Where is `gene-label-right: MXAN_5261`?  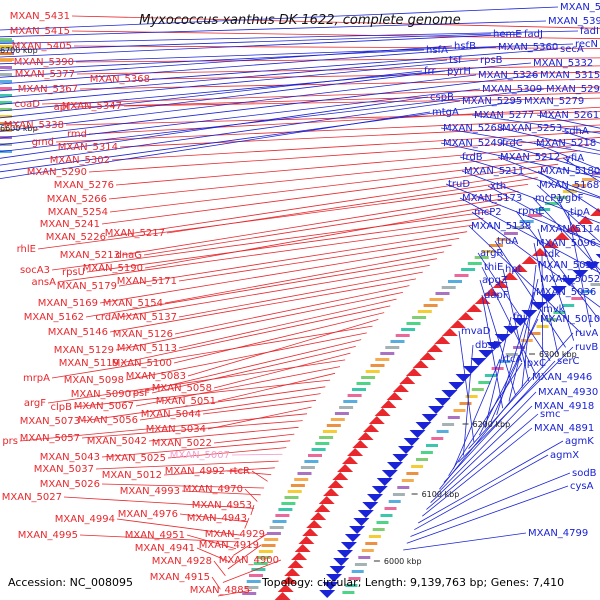 gene-label-right: MXAN_5261 is located at coordinates (569, 115).